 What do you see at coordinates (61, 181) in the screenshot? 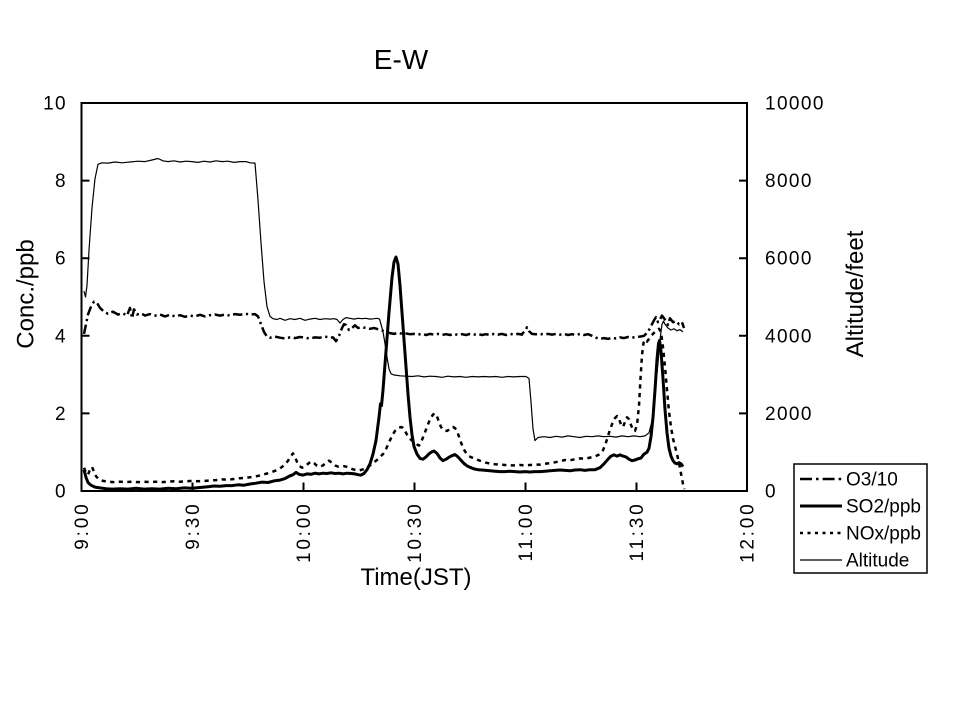
I see `svg-text: 8` at bounding box center [61, 181].